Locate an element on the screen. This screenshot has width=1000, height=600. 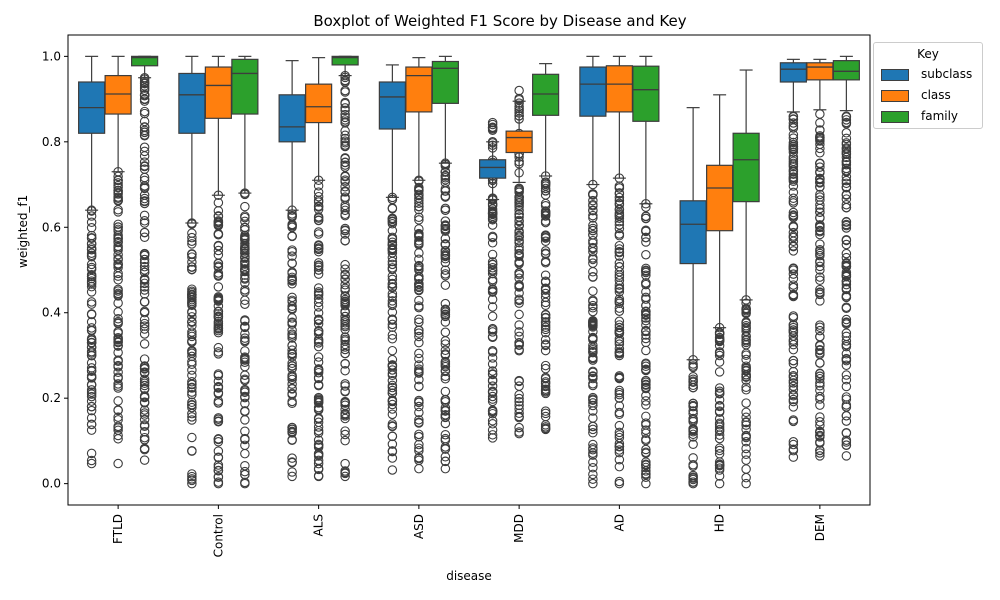
box-AD-family is located at coordinates (646, 272).